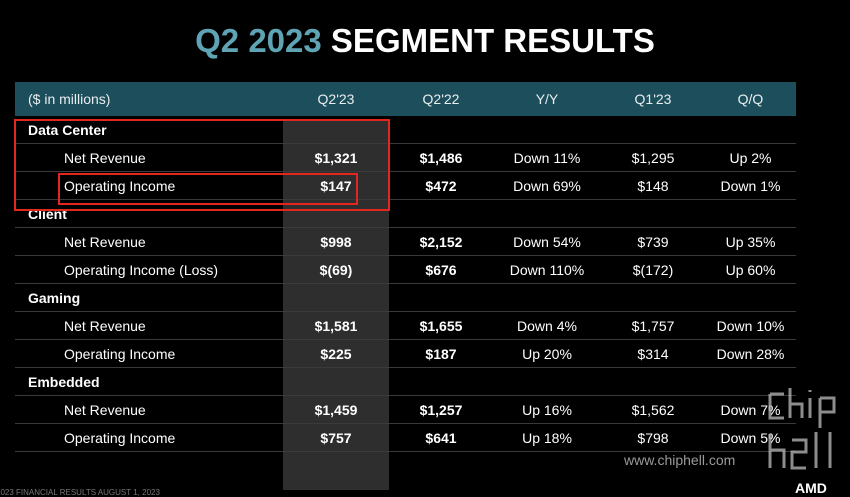 The width and height of the screenshot is (850, 497). Describe the element at coordinates (336, 242) in the screenshot. I see `cell-q223: $998` at that location.